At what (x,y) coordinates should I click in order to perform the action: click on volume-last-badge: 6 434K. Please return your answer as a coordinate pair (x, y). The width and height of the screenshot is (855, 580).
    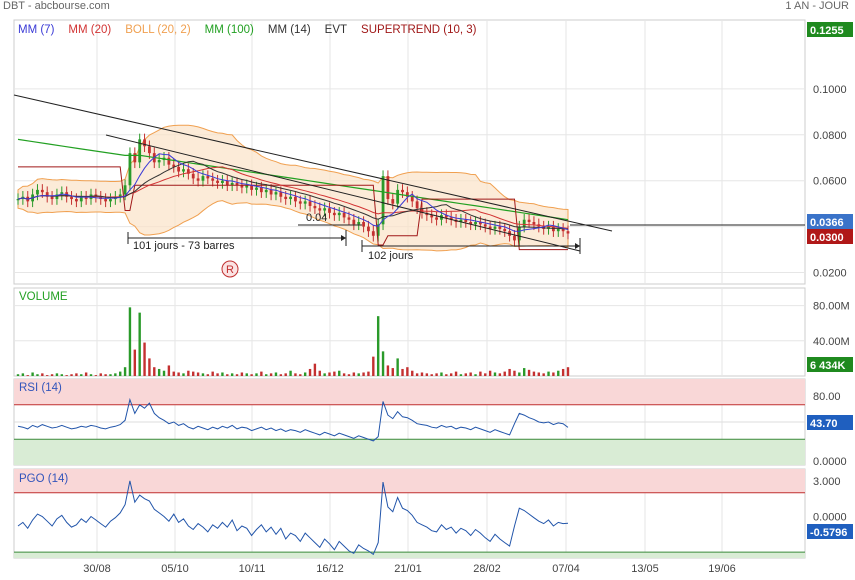
    Looking at the image, I should click on (828, 366).